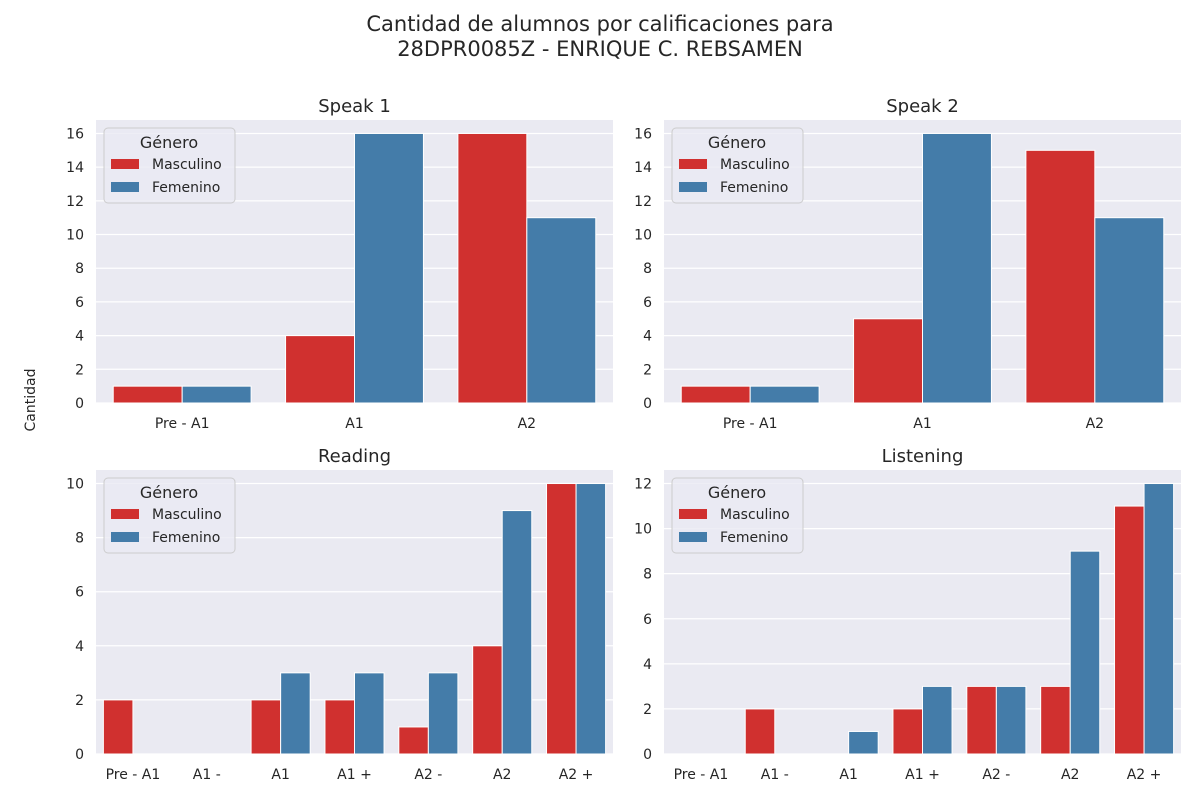 The height and width of the screenshot is (800, 1200). What do you see at coordinates (354, 456) in the screenshot?
I see `panel-title: Reading` at bounding box center [354, 456].